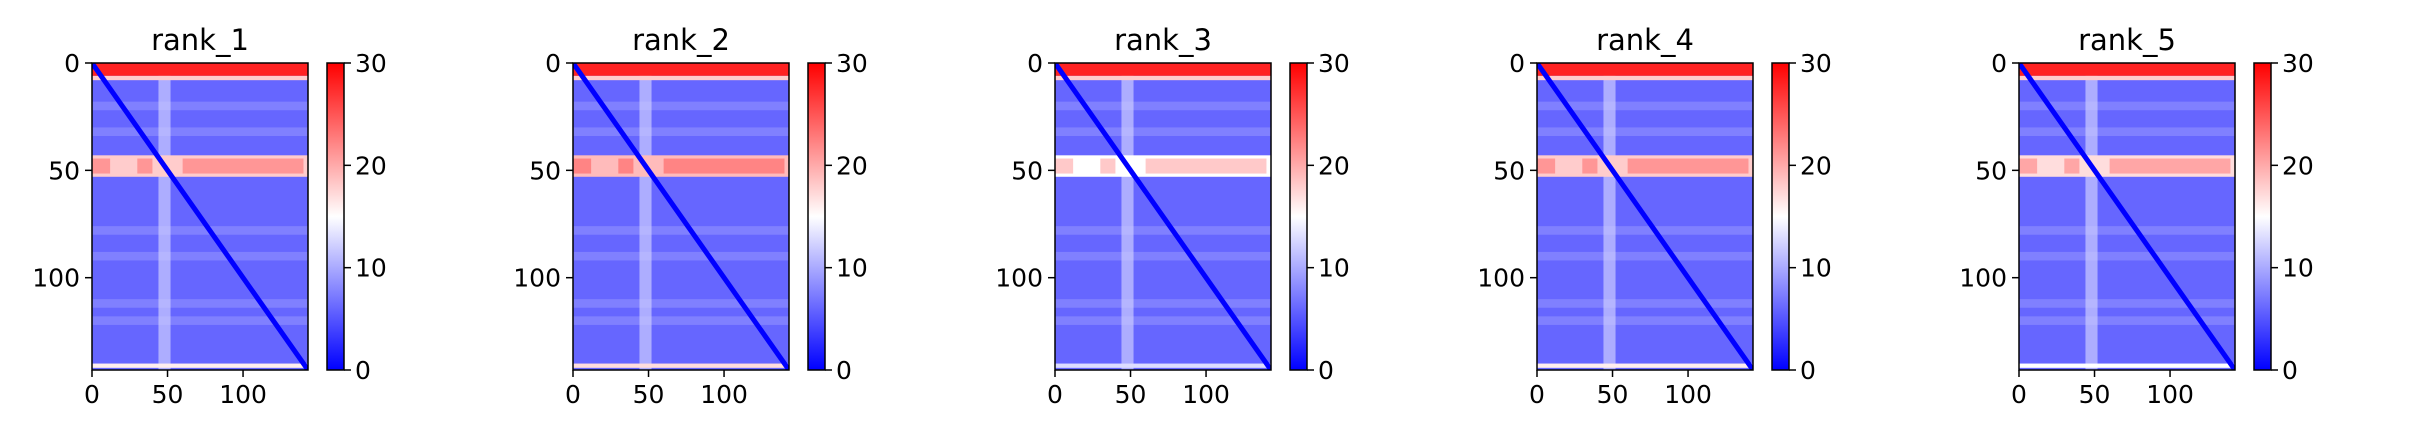 The width and height of the screenshot is (2435, 438). Describe the element at coordinates (1163, 40) in the screenshot. I see `panel-title: rank_3` at that location.